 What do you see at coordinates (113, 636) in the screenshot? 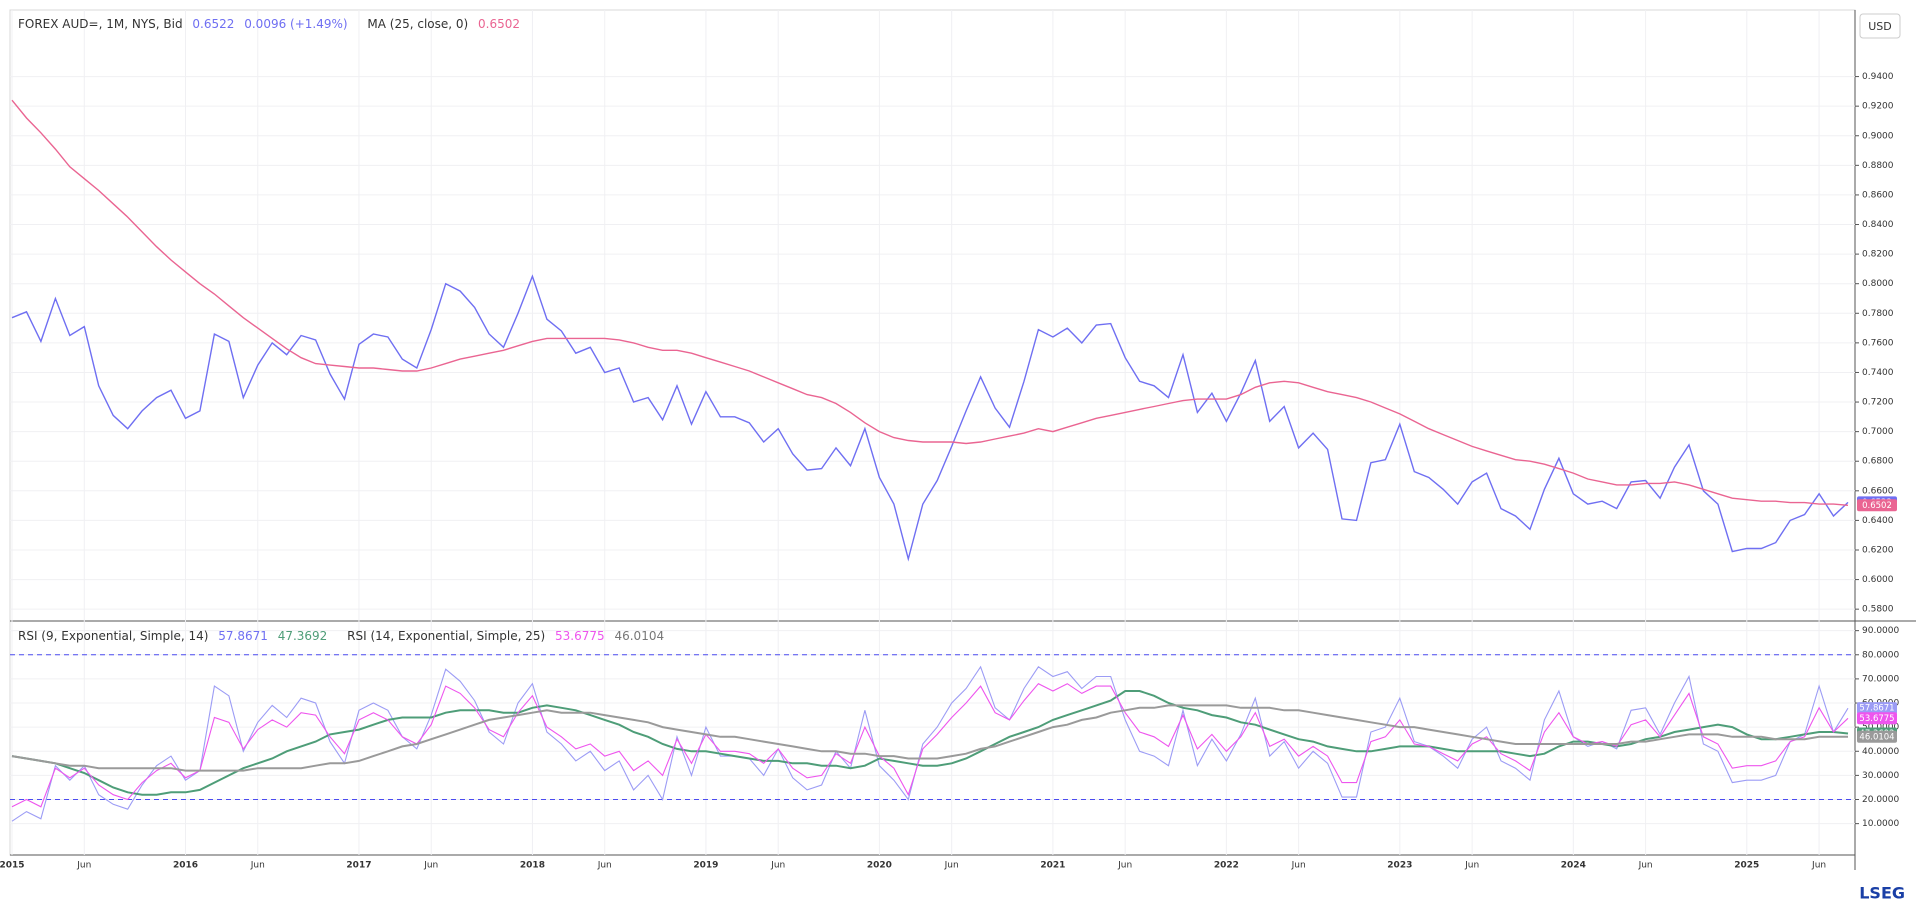
I see `legend-name: RSI (9, Exponential, Simple, 14)` at bounding box center [113, 636].